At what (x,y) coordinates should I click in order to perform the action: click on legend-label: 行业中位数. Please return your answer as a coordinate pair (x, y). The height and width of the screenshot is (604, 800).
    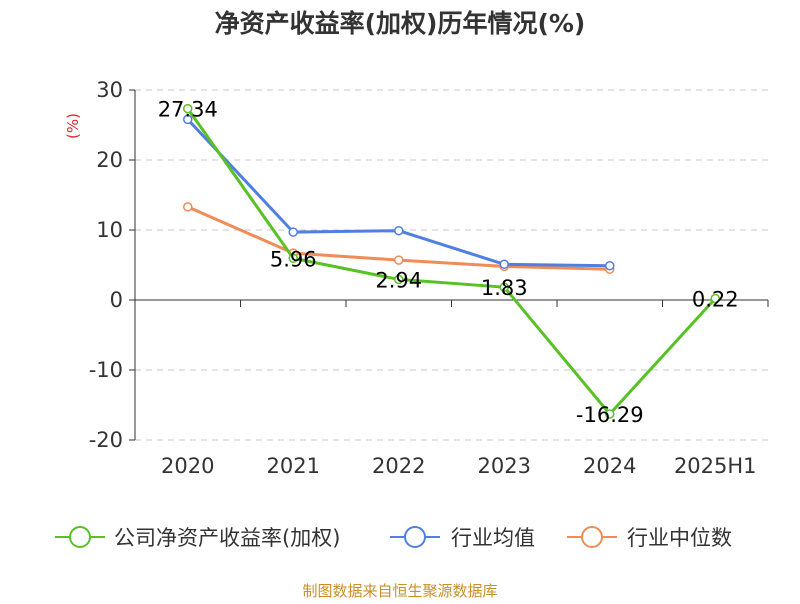
    Looking at the image, I should click on (679, 538).